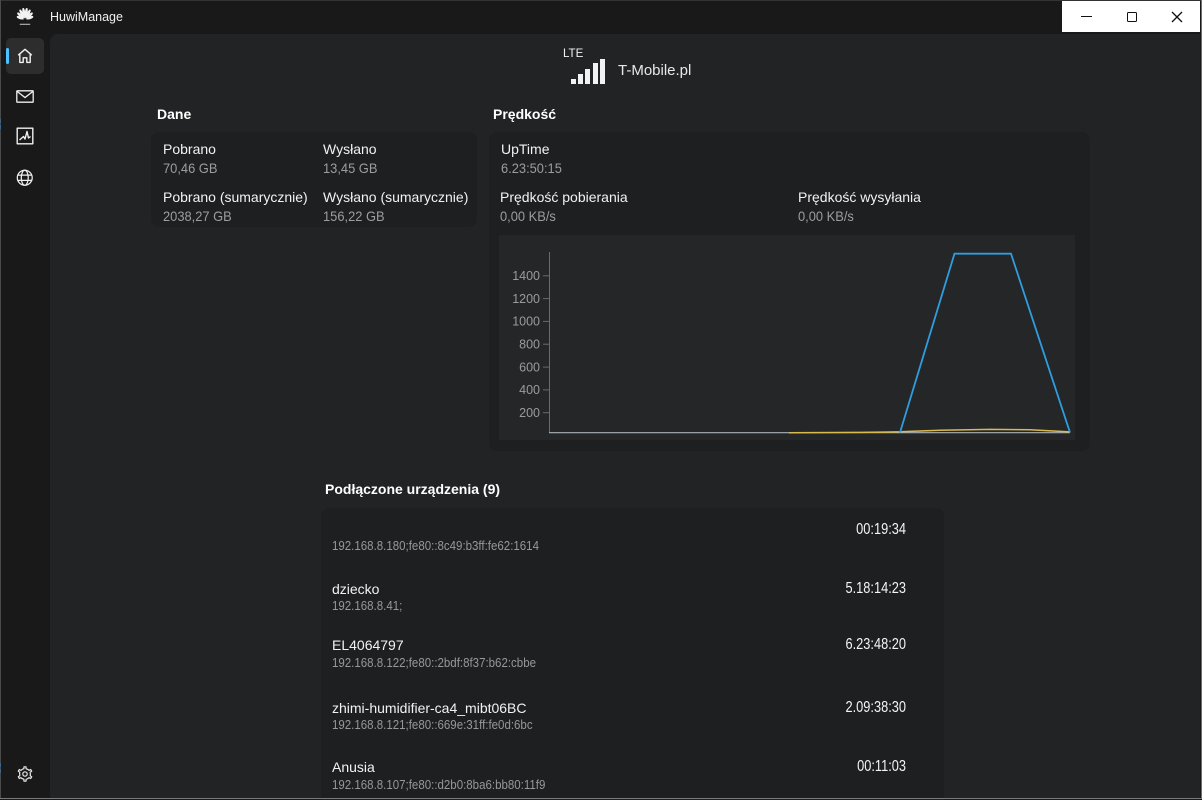  Describe the element at coordinates (526, 298) in the screenshot. I see `svg-text: 1200` at that location.